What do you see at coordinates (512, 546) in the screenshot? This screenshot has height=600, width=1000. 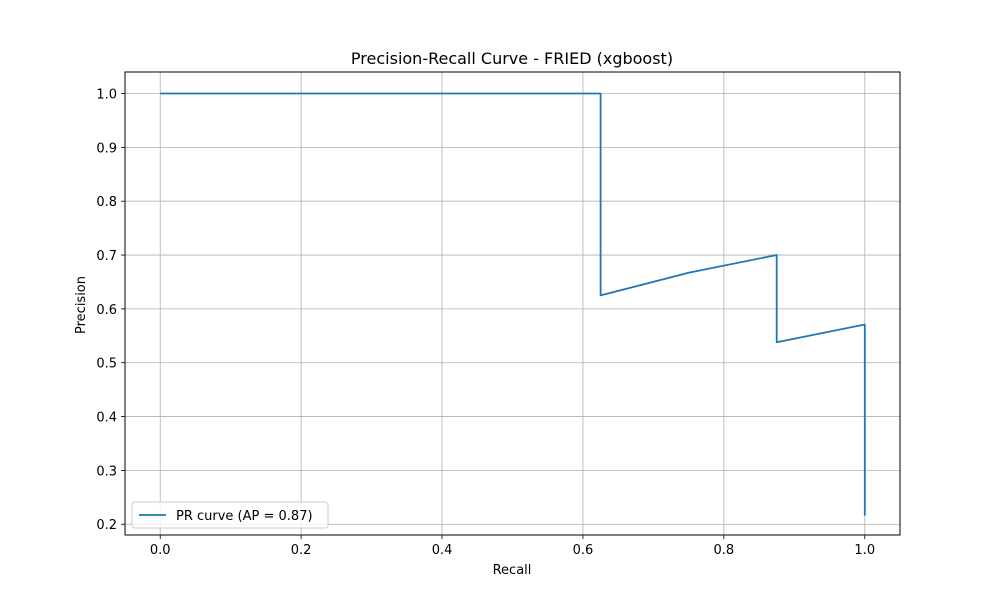 I see `x-axis-ticks: 0.0 0.2 0.4 0.6 0.8 1.0` at bounding box center [512, 546].